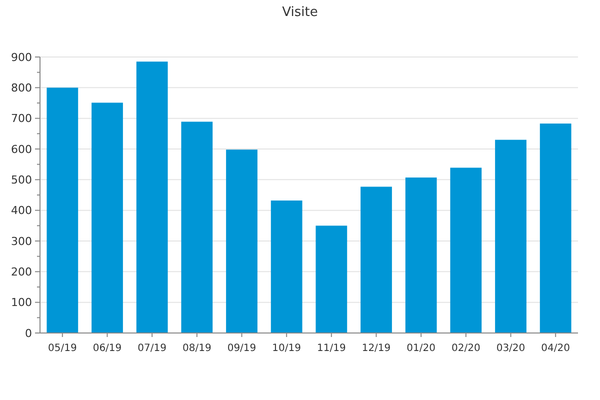 The image size is (600, 400). What do you see at coordinates (21, 88) in the screenshot?
I see `y-tick-label: 800` at bounding box center [21, 88].